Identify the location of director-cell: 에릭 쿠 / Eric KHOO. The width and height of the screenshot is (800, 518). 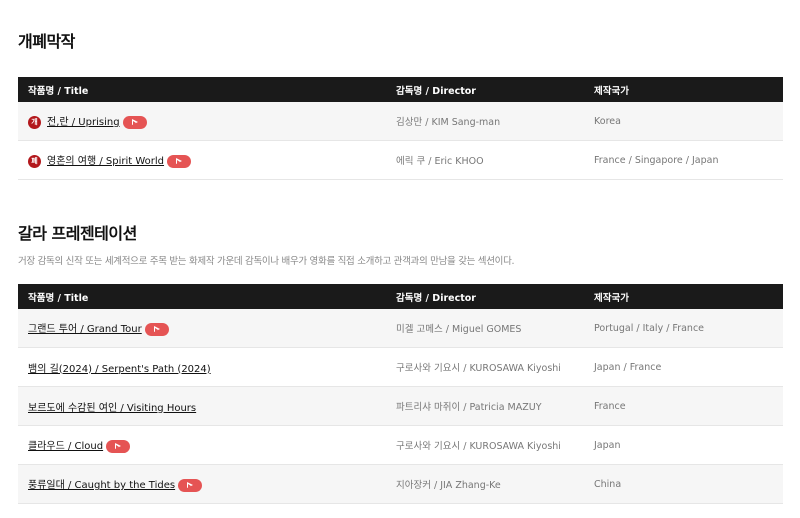
(485, 160).